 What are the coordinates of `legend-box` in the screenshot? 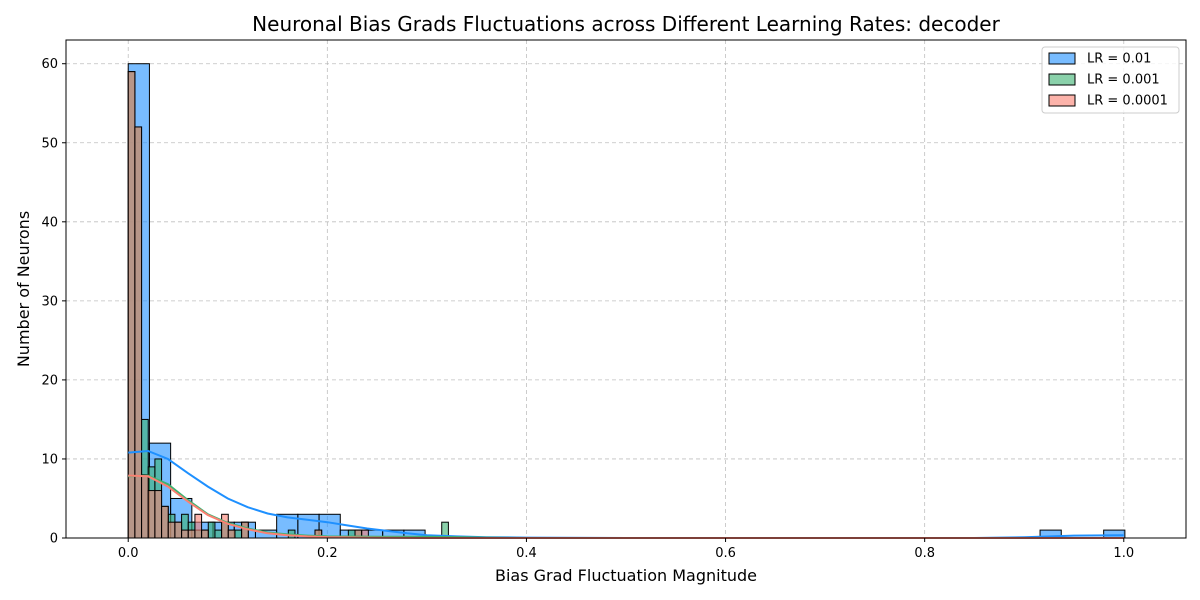 It's located at (1110, 80).